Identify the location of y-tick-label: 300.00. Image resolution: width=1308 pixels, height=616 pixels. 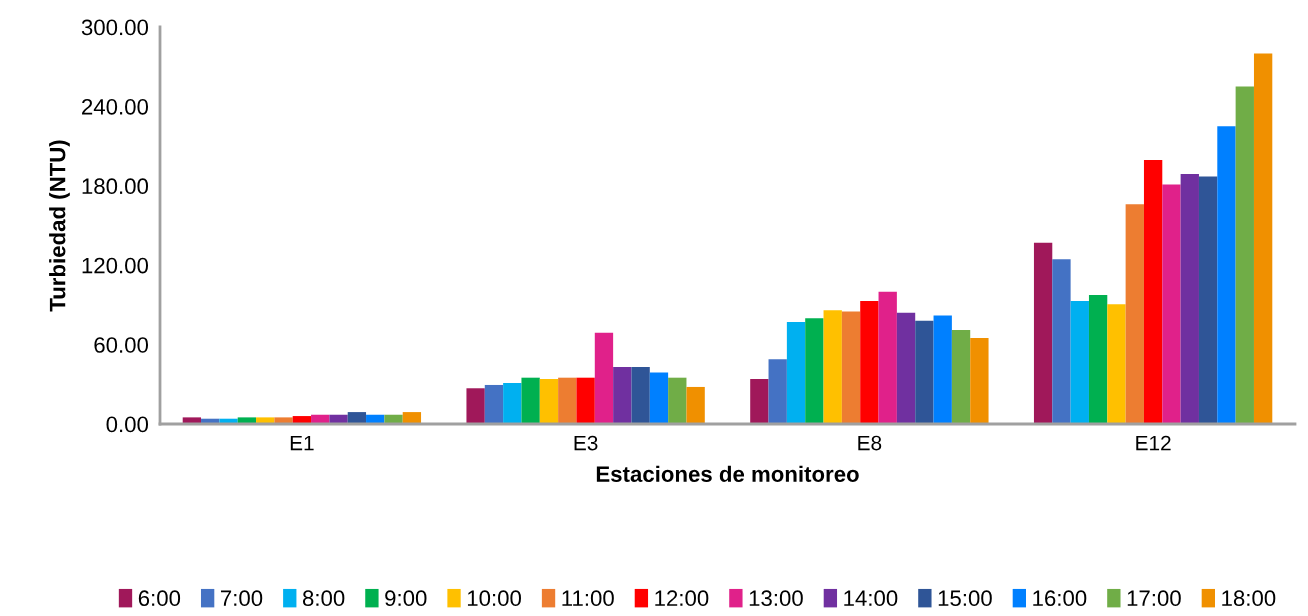
(115, 27).